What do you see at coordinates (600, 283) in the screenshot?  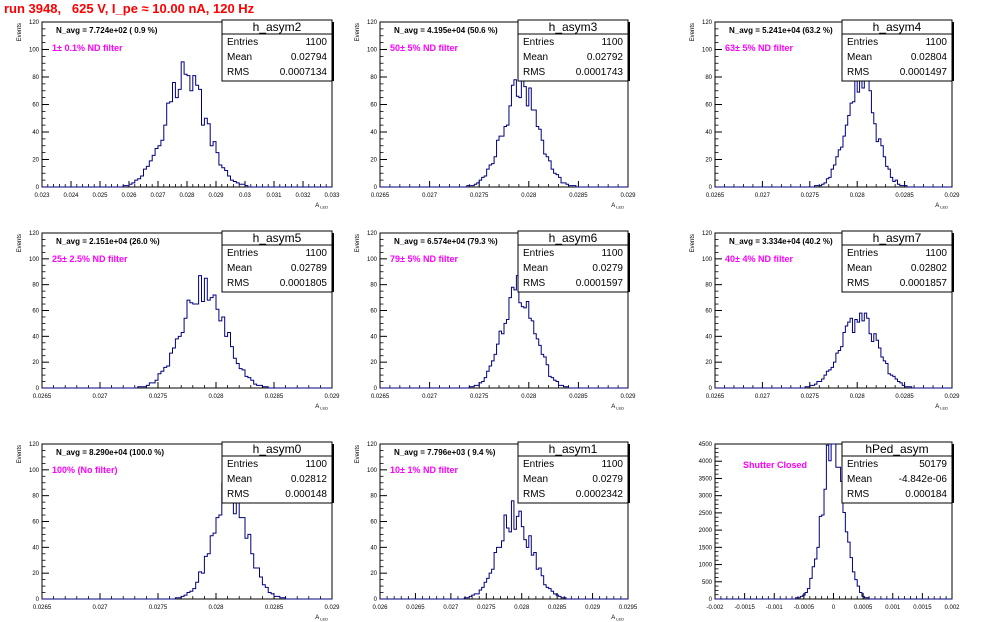 I see `stat-value: 0.0001597` at bounding box center [600, 283].